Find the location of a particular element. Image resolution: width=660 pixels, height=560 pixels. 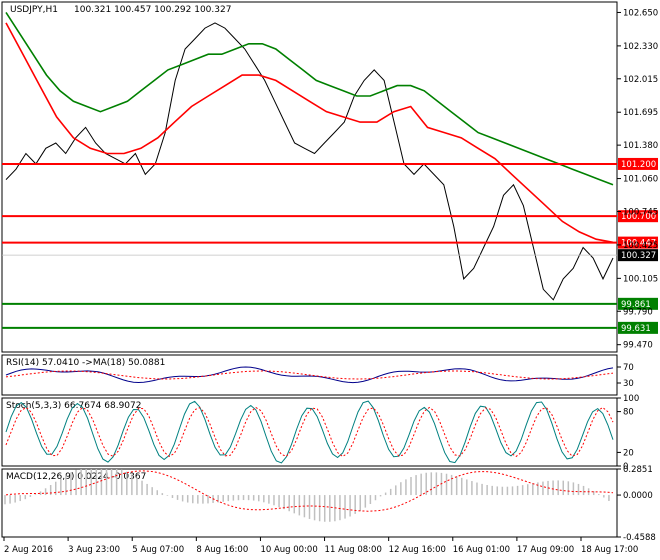

level-label-1: 100.700 is located at coordinates (638, 217).